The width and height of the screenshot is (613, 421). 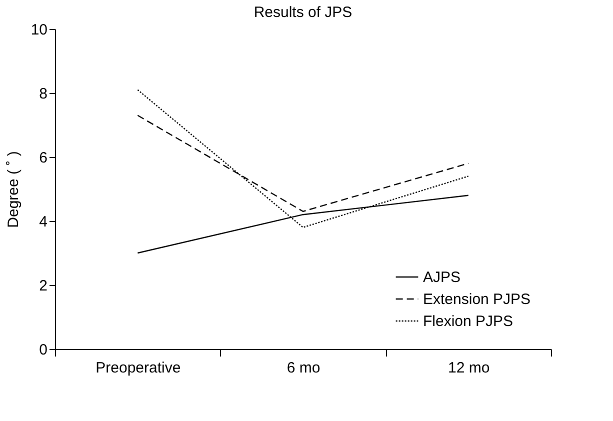 What do you see at coordinates (43, 94) in the screenshot?
I see `y-tick-label: 8` at bounding box center [43, 94].